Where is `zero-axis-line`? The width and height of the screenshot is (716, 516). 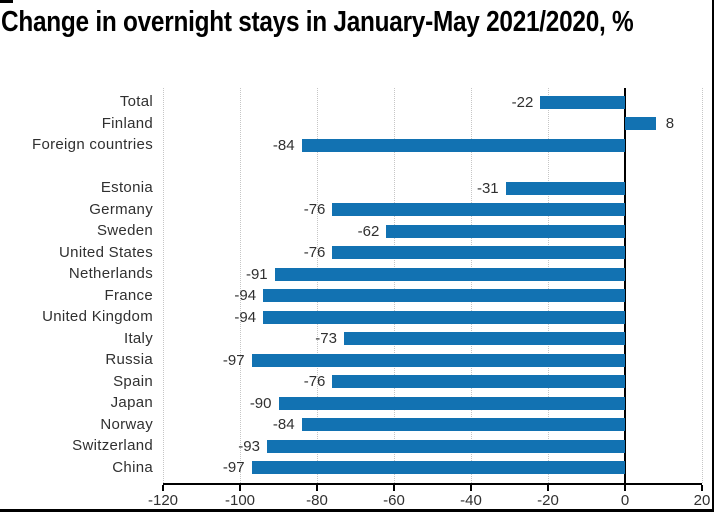 zero-axis-line is located at coordinates (625, 285).